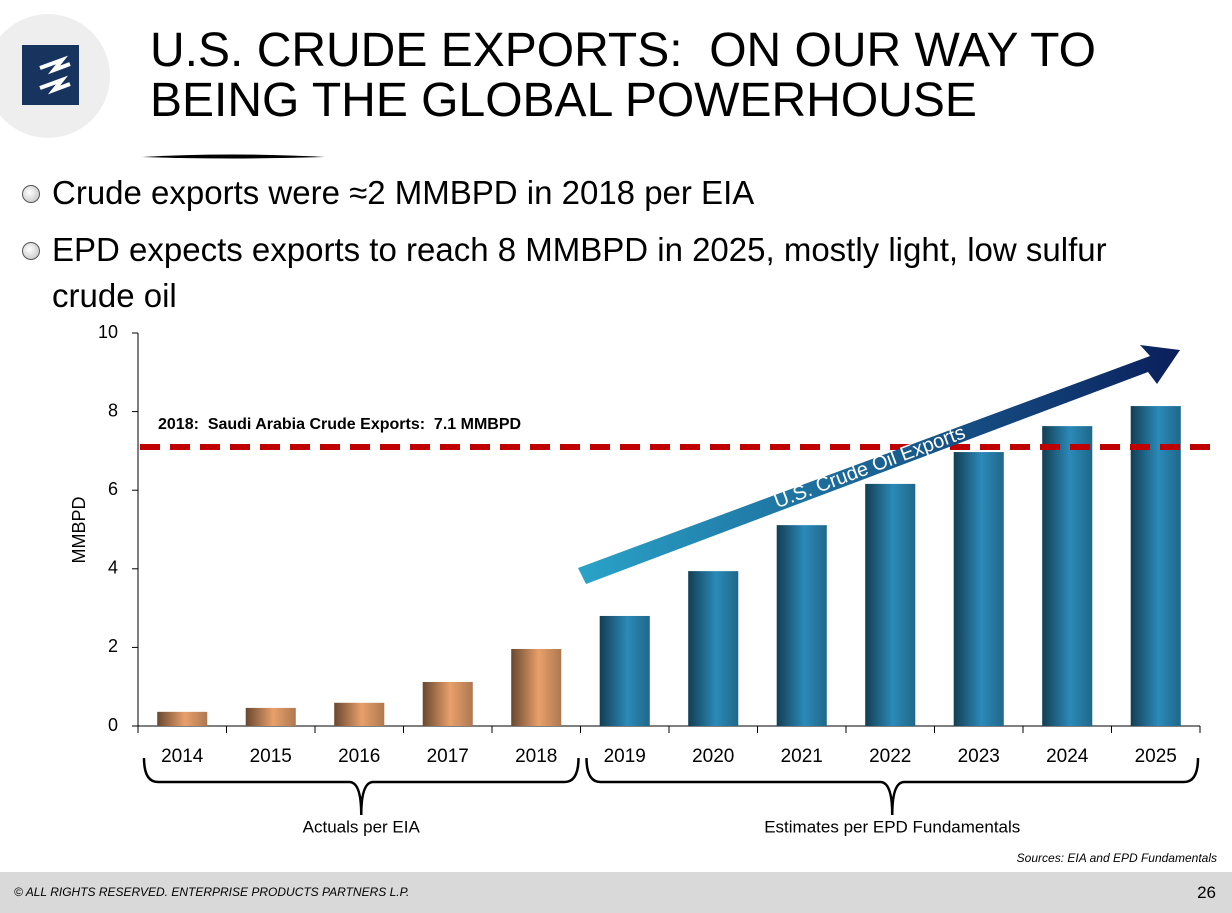  I want to click on y-tick-label: 4, so click(113, 568).